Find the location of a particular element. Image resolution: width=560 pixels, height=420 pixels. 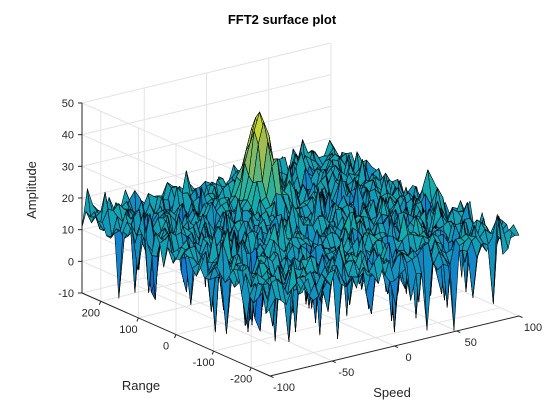

y-tick-label: -100 is located at coordinates (204, 363).